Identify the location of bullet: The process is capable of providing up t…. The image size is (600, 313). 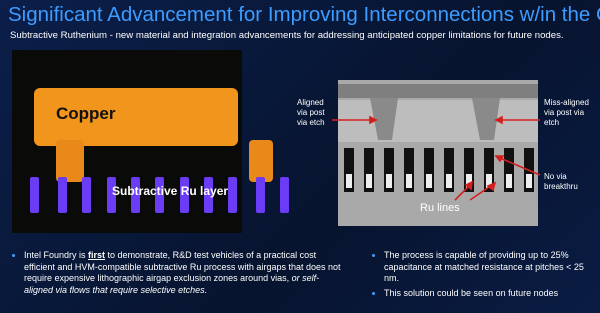
(489, 267).